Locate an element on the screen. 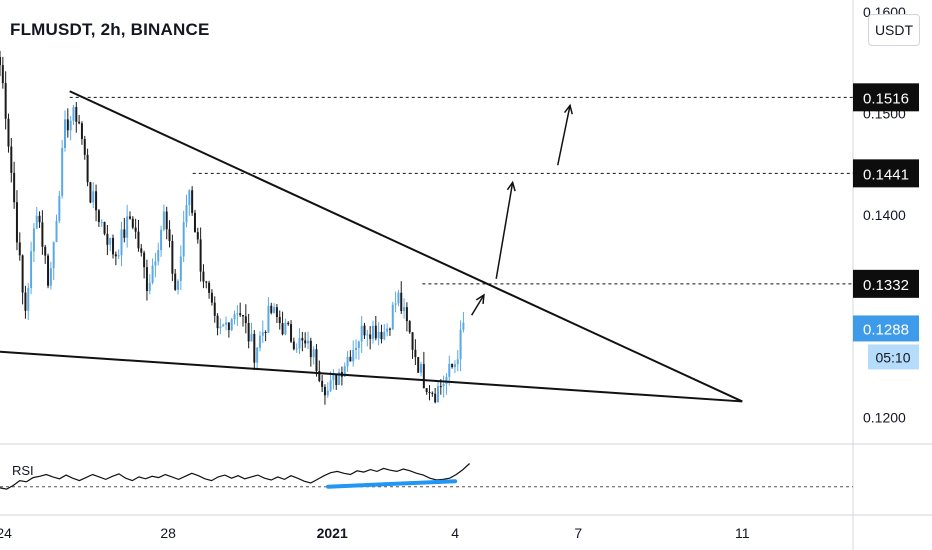 Image resolution: width=932 pixels, height=550 pixels. current-price-bg is located at coordinates (886, 328).